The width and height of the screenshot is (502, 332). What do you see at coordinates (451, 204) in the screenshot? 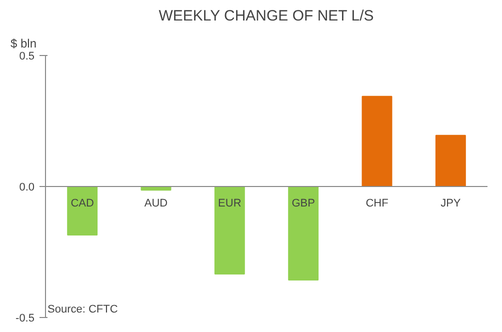
I see `x-tick-label: JPY` at bounding box center [451, 204].